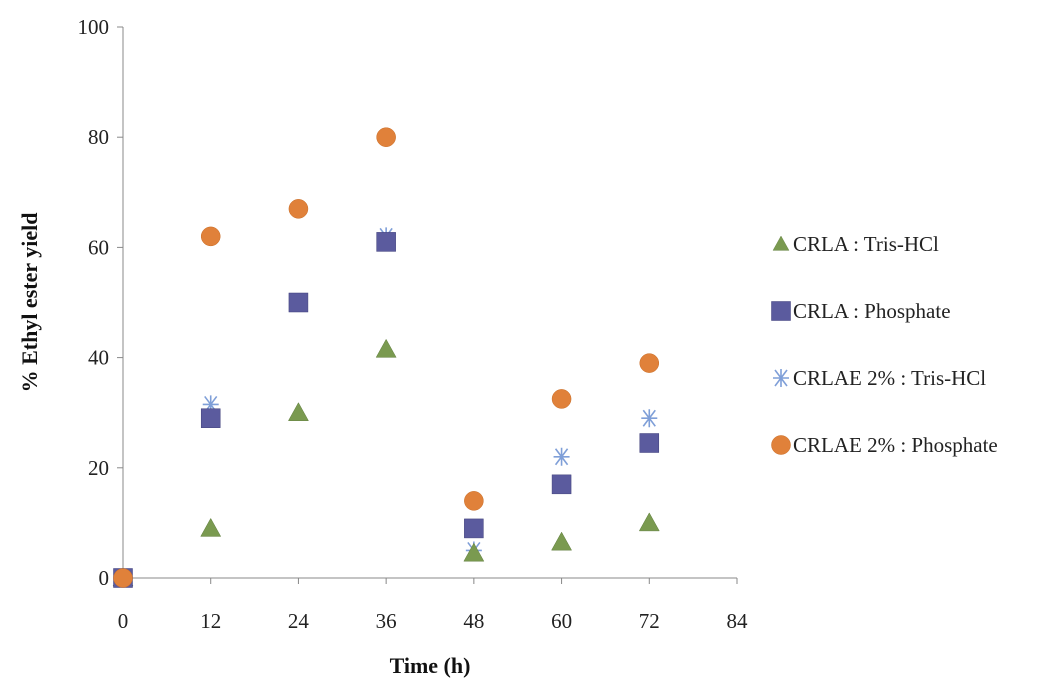 The height and width of the screenshot is (684, 1060). I want to click on legend-label: CRLA : Tris-HCl, so click(866, 244).